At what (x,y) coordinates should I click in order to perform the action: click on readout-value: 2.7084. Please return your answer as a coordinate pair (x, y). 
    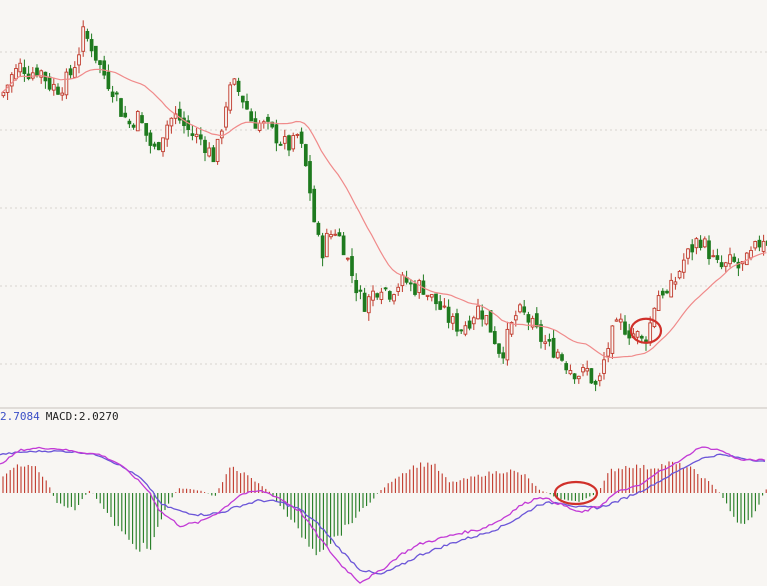
    Looking at the image, I should click on (20, 416).